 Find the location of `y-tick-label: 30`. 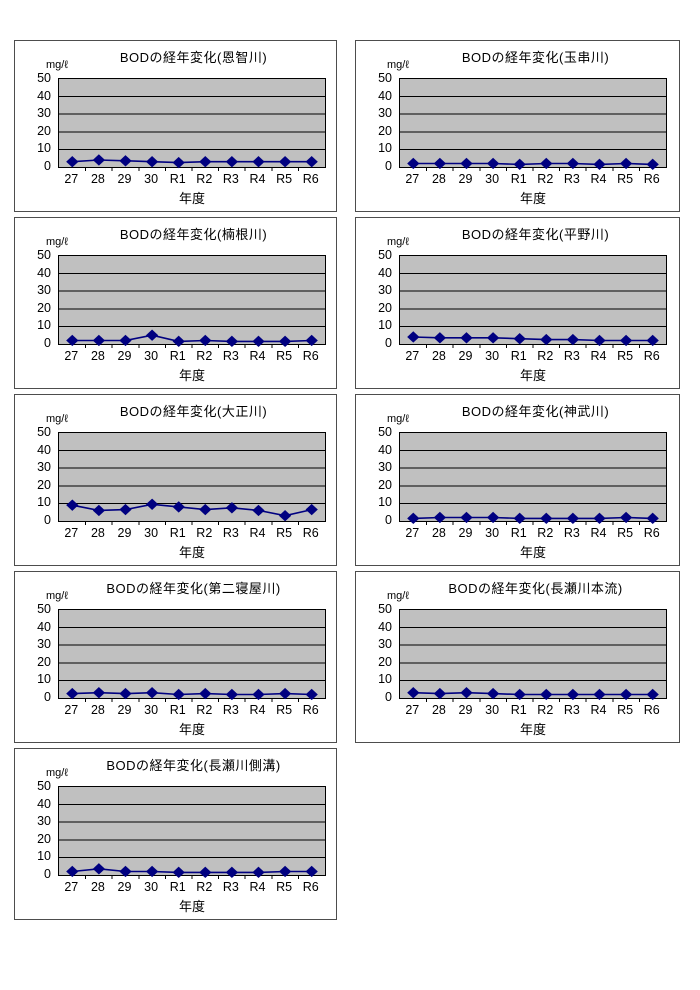

y-tick-label: 30 is located at coordinates (44, 467).